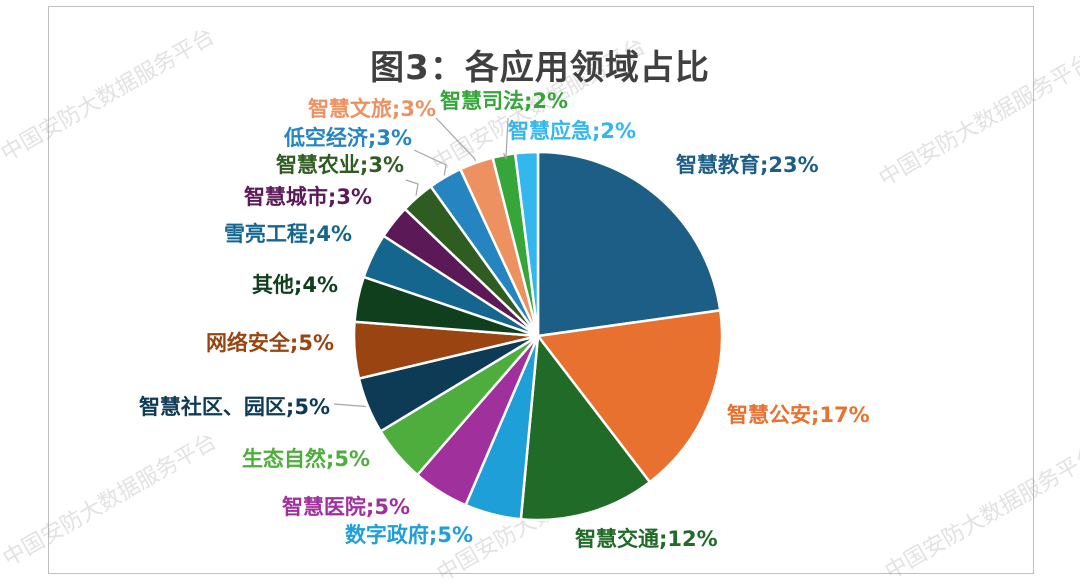 This screenshot has height=588, width=1080. I want to click on slice-label: 智慧文旅;3%, so click(372, 109).